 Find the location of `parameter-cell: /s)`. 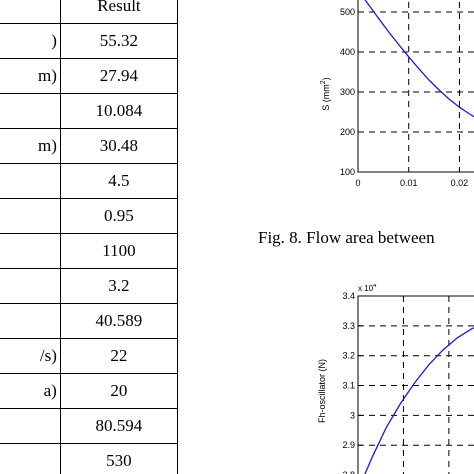

parameter-cell: /s) is located at coordinates (30, 356).